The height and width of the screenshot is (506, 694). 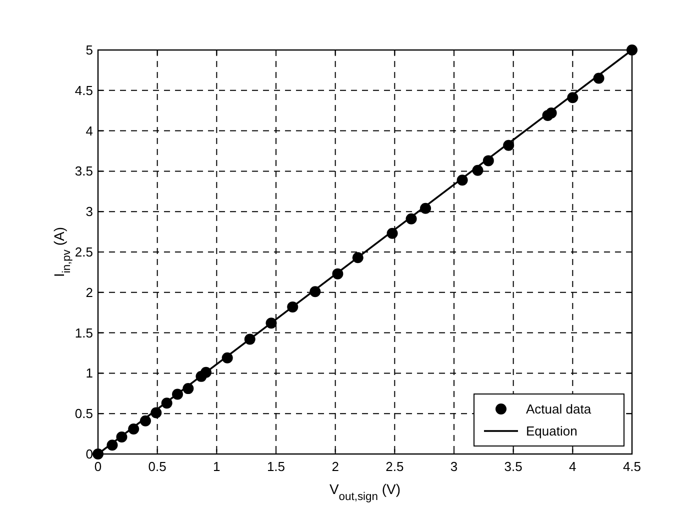 What do you see at coordinates (454, 466) in the screenshot?
I see `x-tick-label: 3` at bounding box center [454, 466].